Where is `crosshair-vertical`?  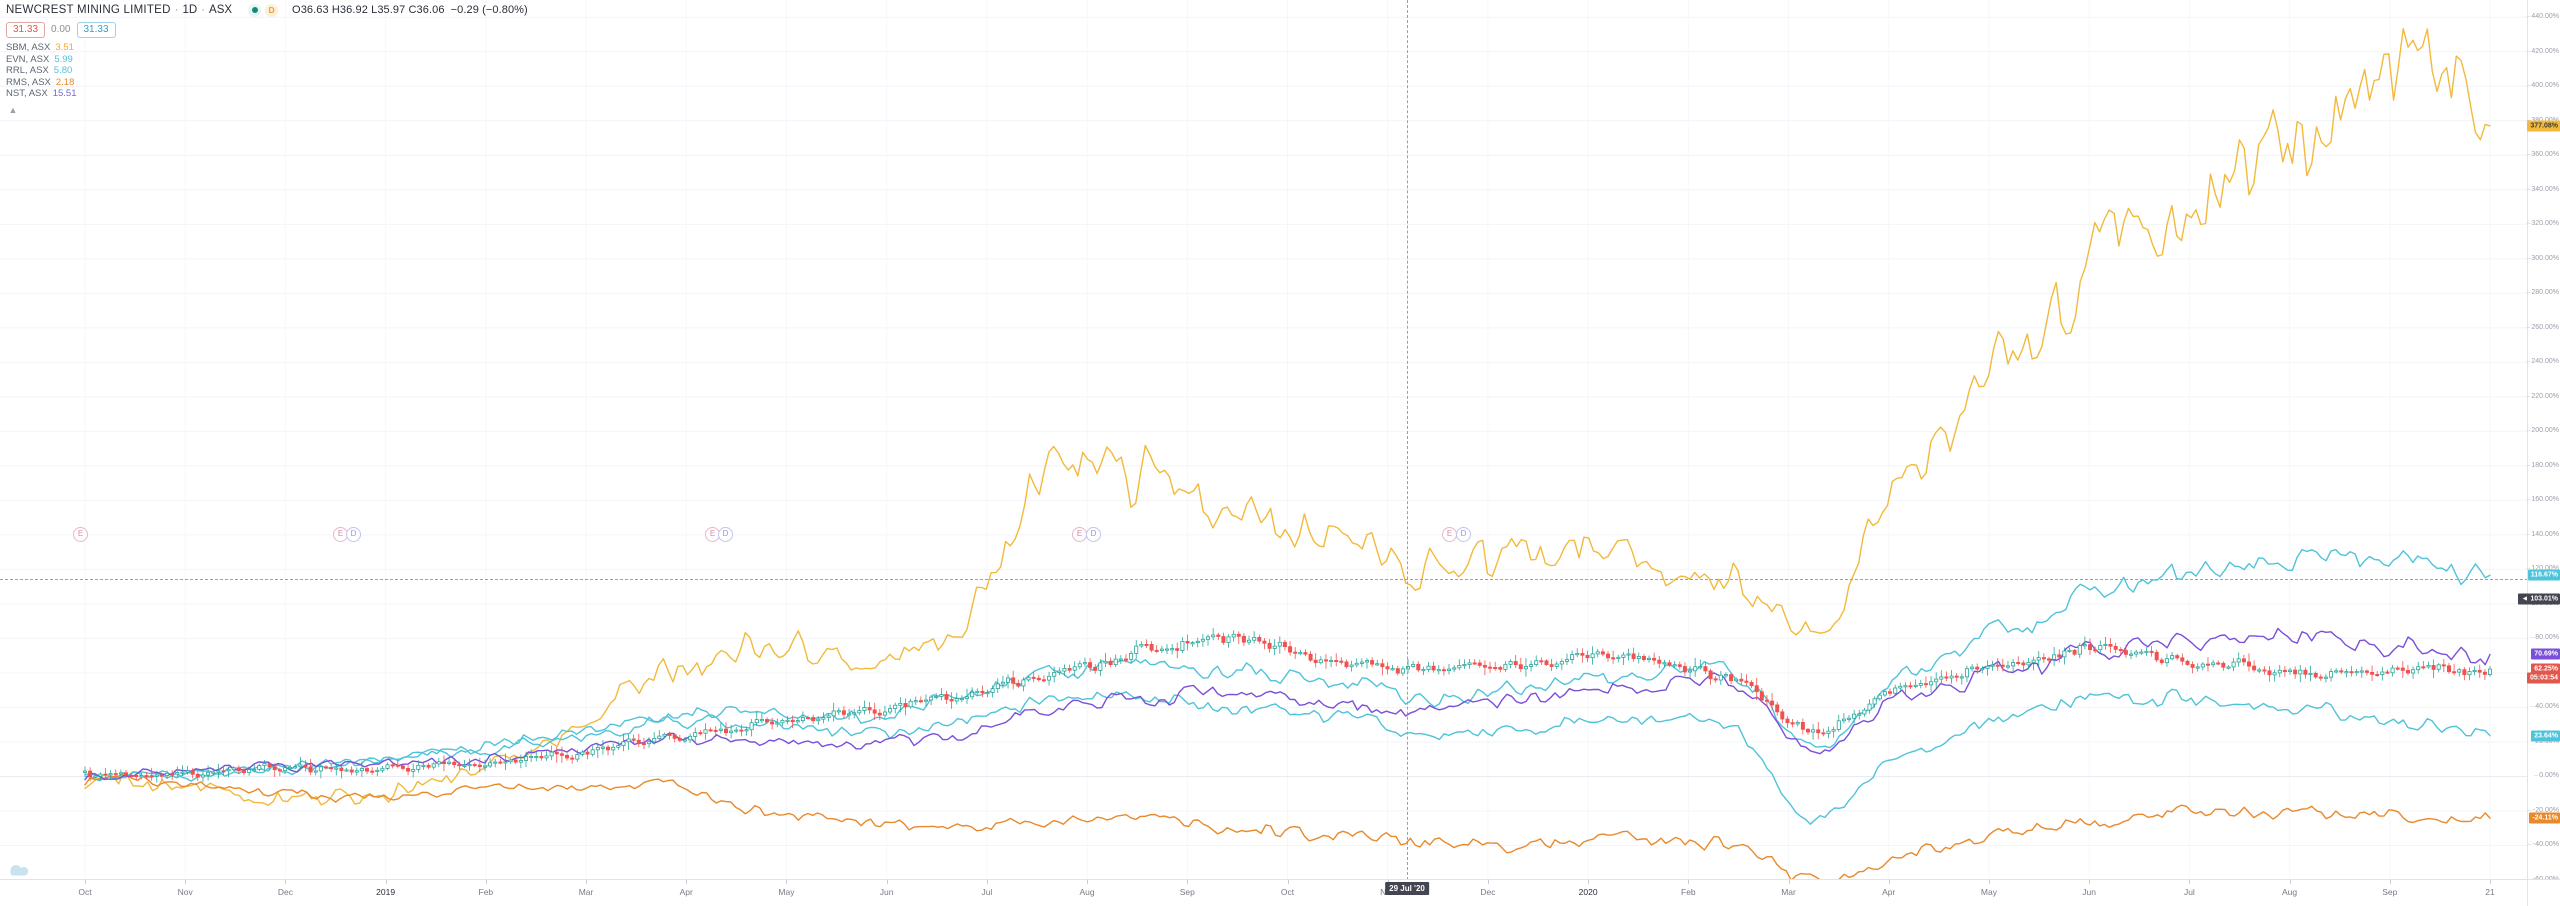 crosshair-vertical is located at coordinates (1407, 440).